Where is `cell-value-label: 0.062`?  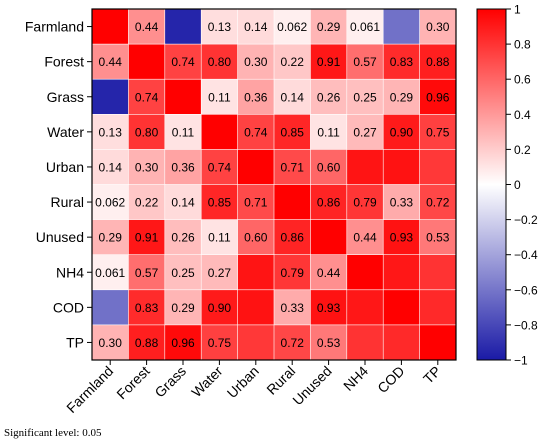
cell-value-label: 0.062 is located at coordinates (110, 203).